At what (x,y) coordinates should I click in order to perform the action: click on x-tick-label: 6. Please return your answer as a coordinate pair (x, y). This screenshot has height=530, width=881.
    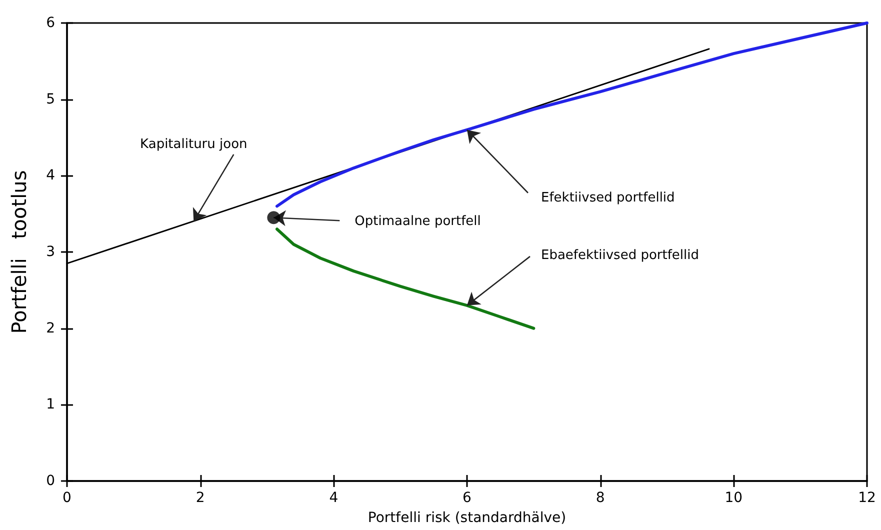
    Looking at the image, I should click on (467, 498).